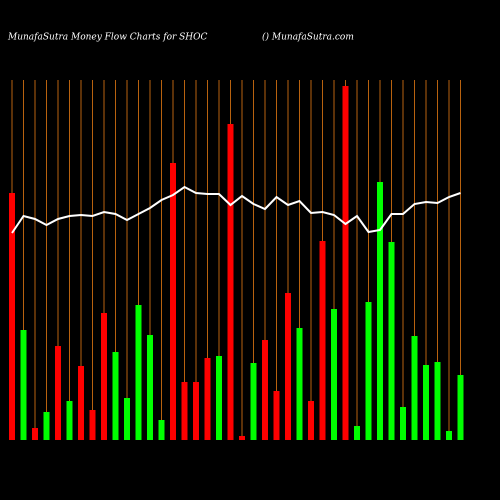 This screenshot has height=500, width=500. Describe the element at coordinates (236, 209) in the screenshot. I see `money-flow-line` at that location.